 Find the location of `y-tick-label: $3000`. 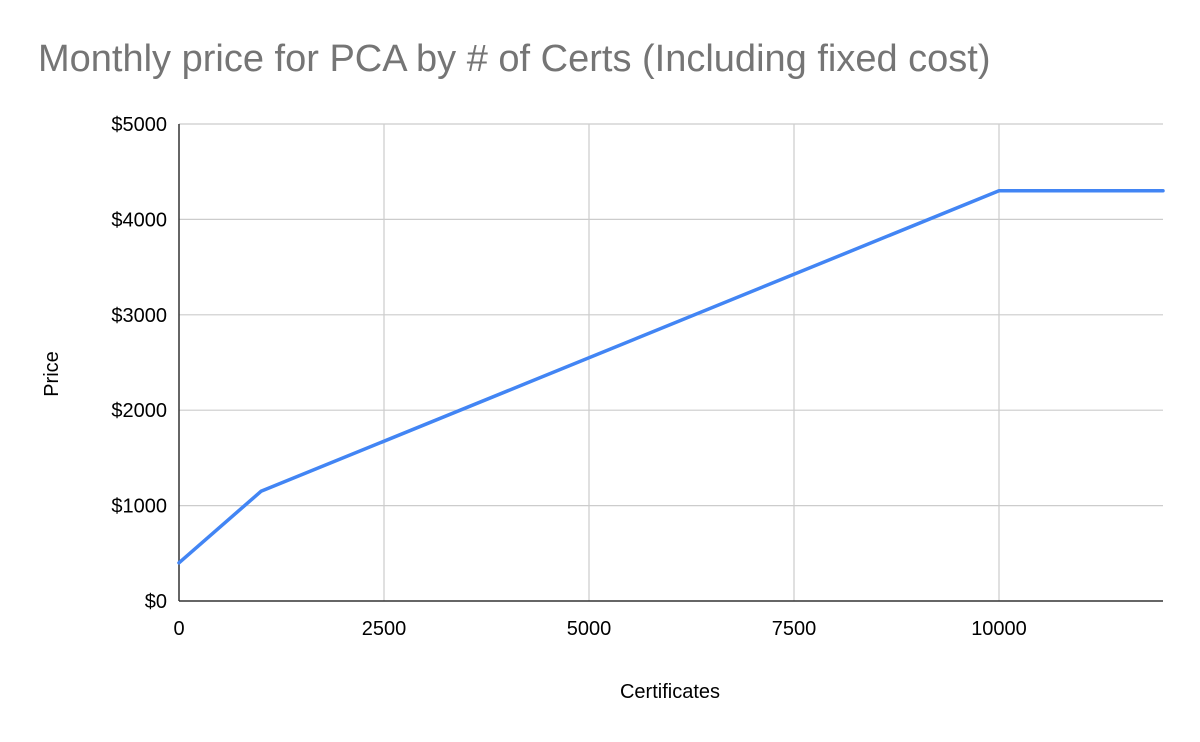

y-tick-label: $3000 is located at coordinates (139, 316).